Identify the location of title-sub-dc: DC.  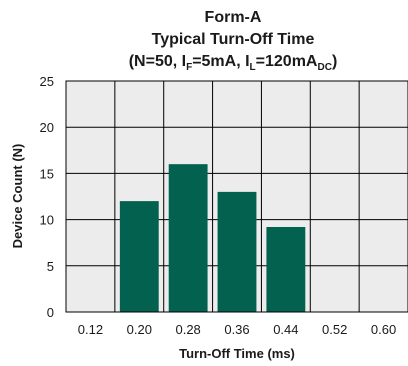
(324, 67).